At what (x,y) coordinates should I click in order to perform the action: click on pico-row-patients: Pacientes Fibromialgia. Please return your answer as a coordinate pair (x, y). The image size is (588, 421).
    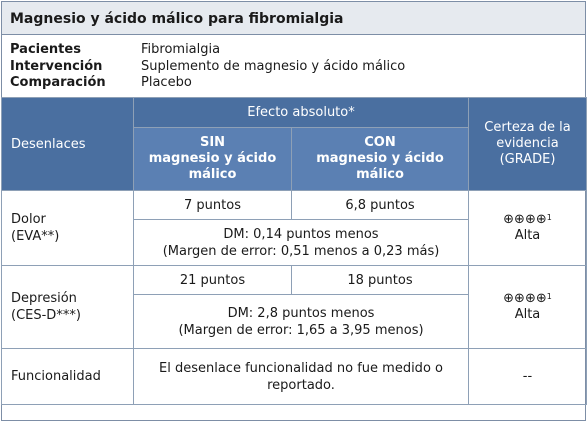
    Looking at the image, I should click on (297, 50).